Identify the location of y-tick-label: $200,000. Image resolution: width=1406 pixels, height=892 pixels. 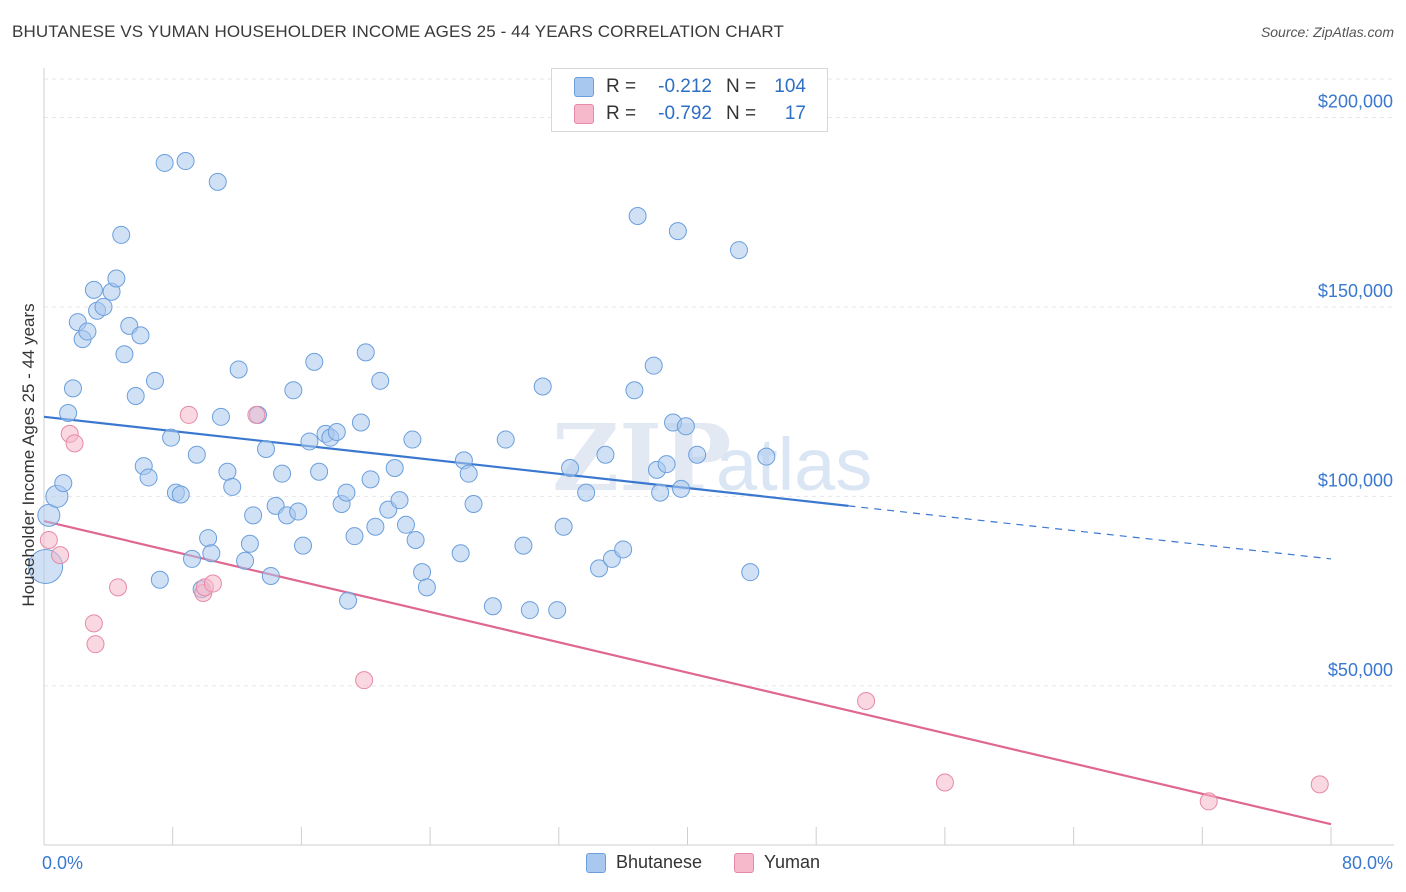
(1355, 101).